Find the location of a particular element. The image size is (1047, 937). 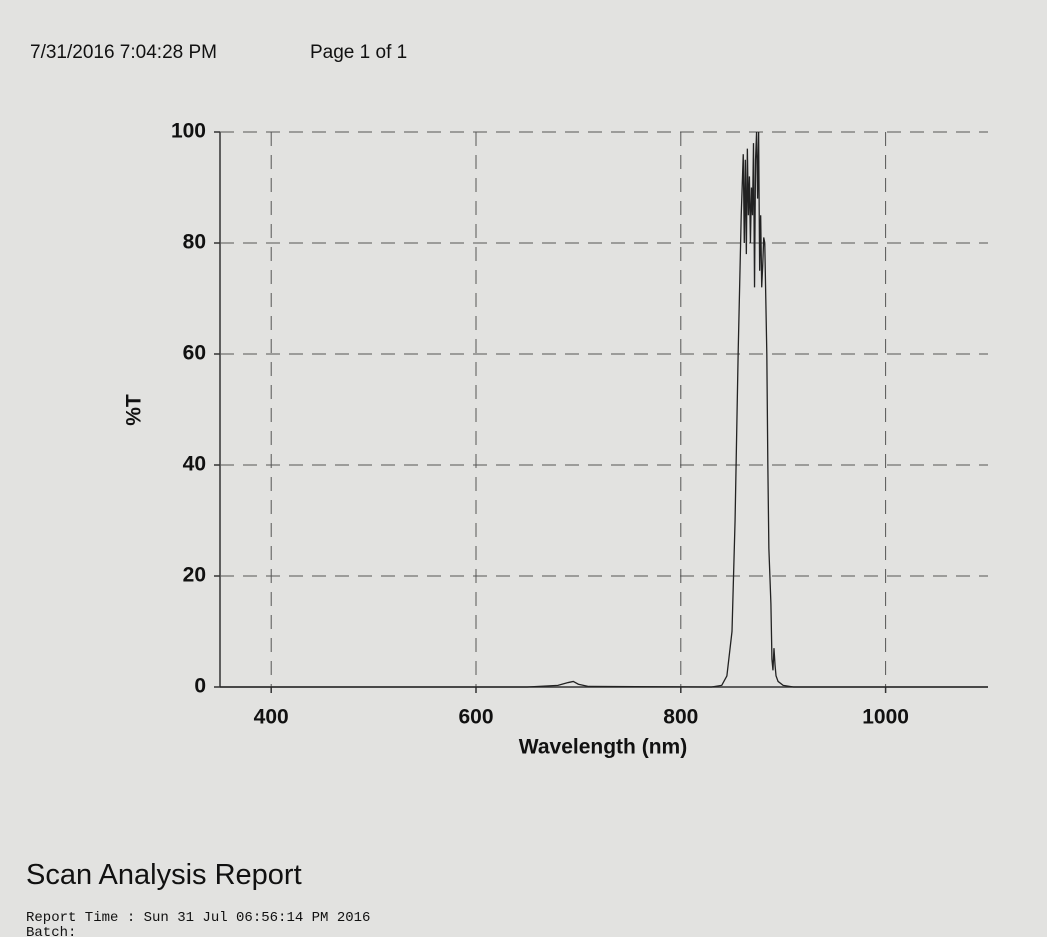

y-tick-label: 0 is located at coordinates (200, 686).